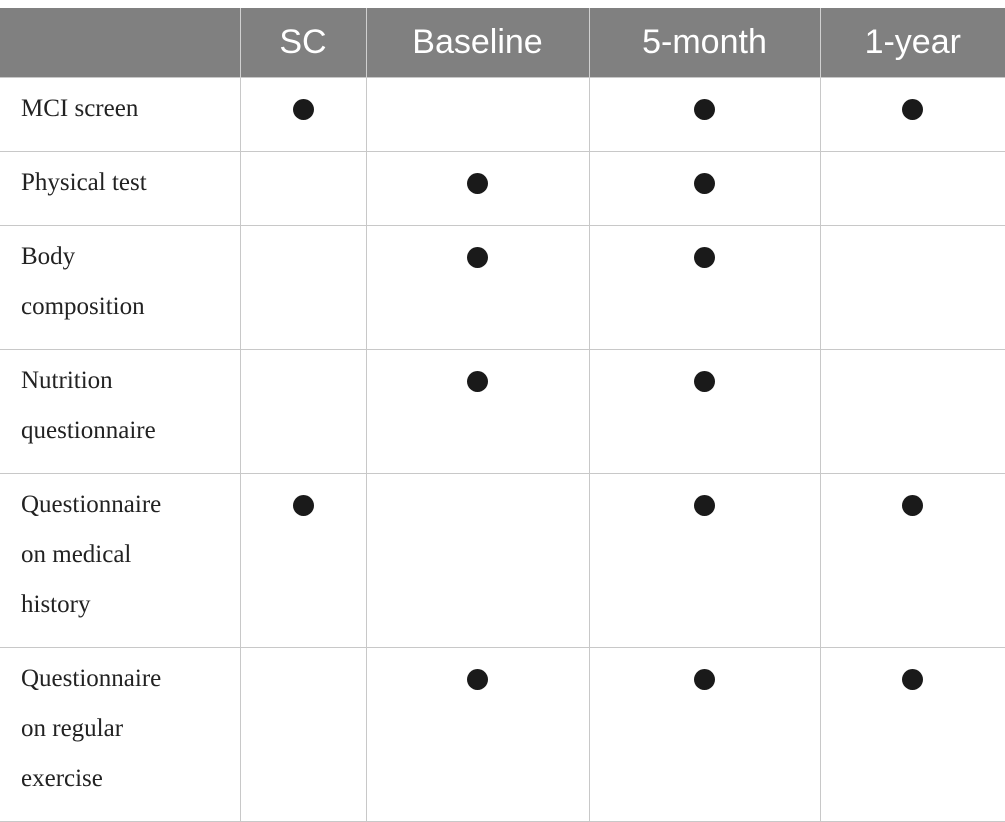  What do you see at coordinates (80, 108) in the screenshot?
I see `row-label-line: MCI screen` at bounding box center [80, 108].